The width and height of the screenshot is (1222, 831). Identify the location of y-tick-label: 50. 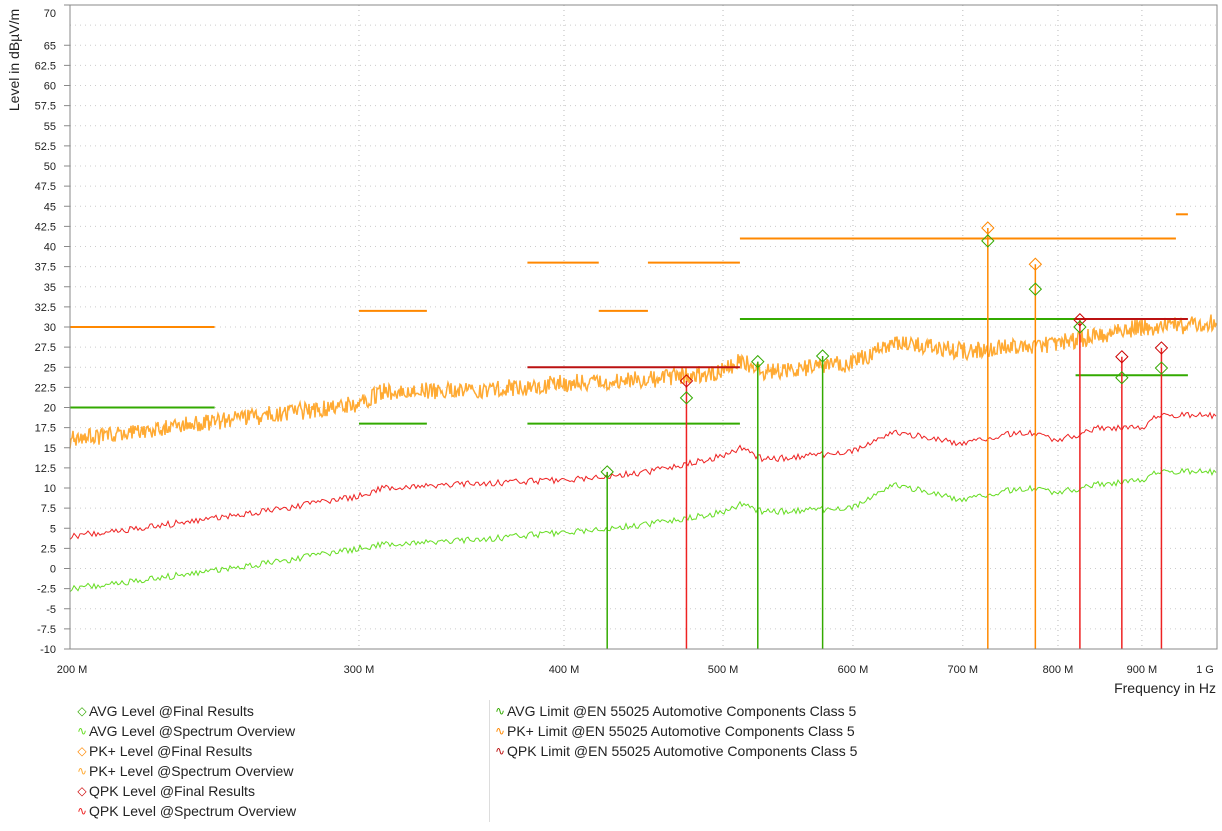
(50, 167).